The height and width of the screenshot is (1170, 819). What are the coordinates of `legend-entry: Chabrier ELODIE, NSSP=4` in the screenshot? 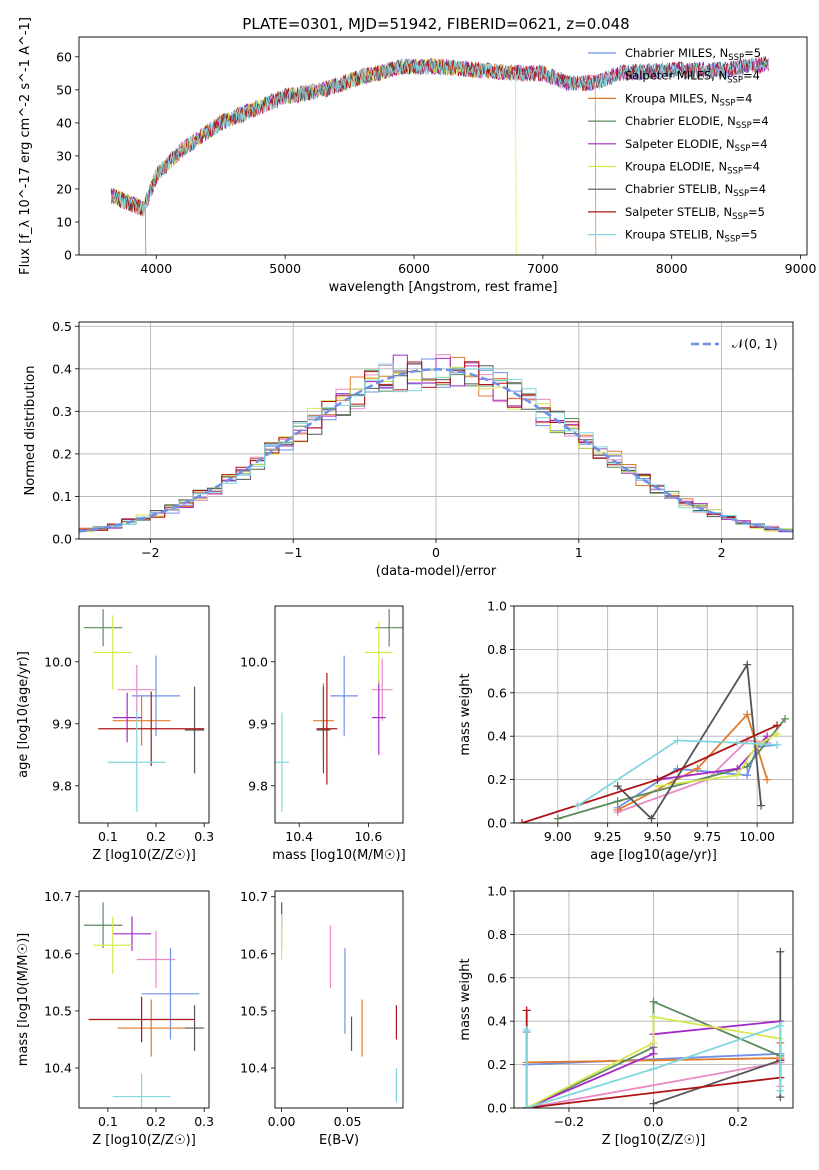 It's located at (697, 122).